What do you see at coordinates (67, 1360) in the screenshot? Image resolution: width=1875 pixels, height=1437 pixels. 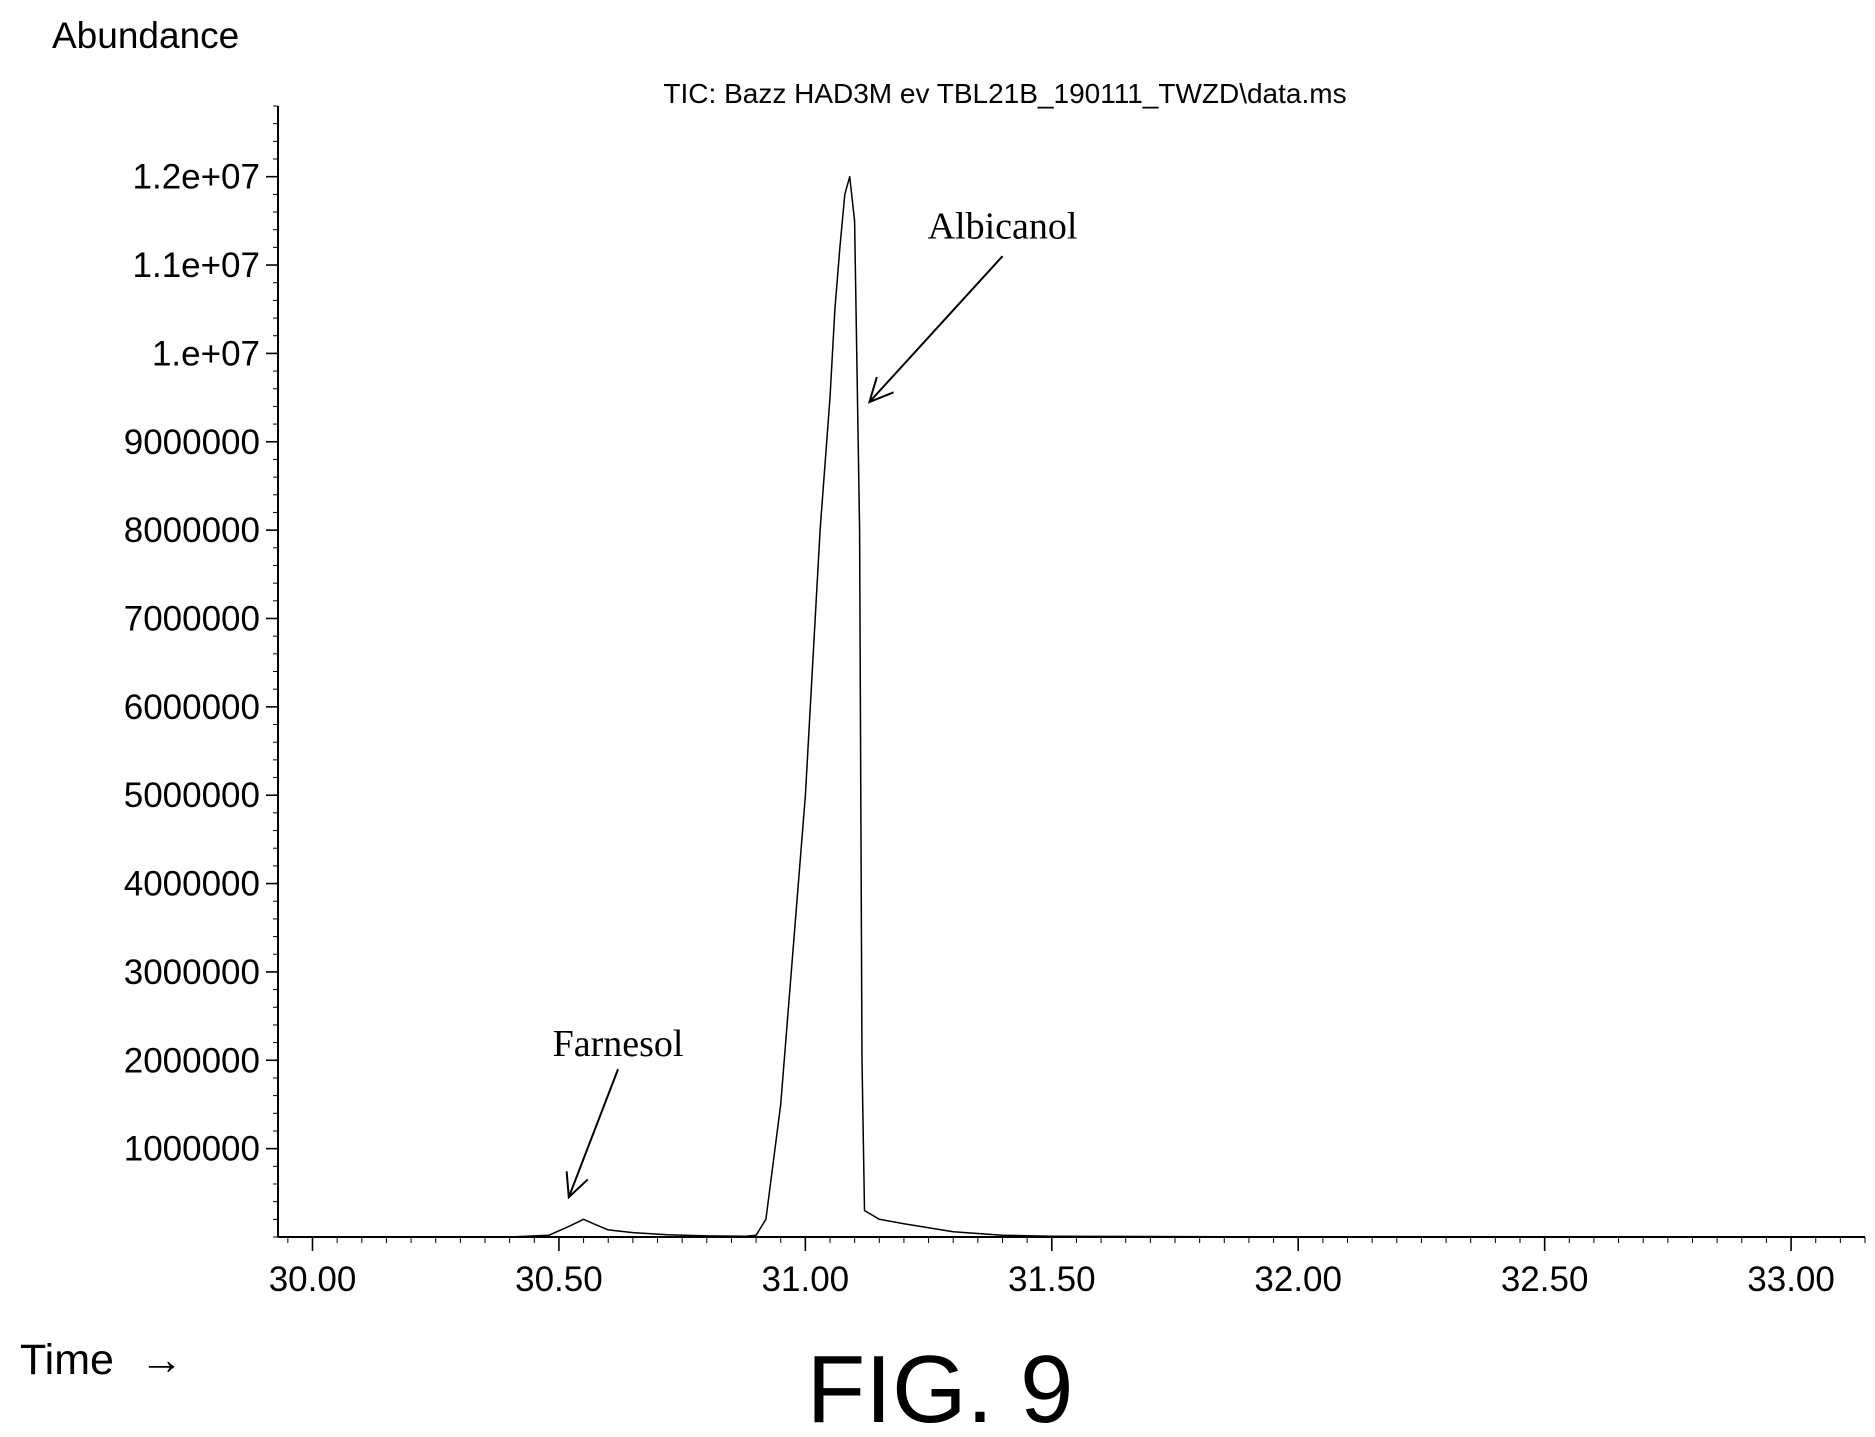 I see `x-axis-label: Time` at bounding box center [67, 1360].